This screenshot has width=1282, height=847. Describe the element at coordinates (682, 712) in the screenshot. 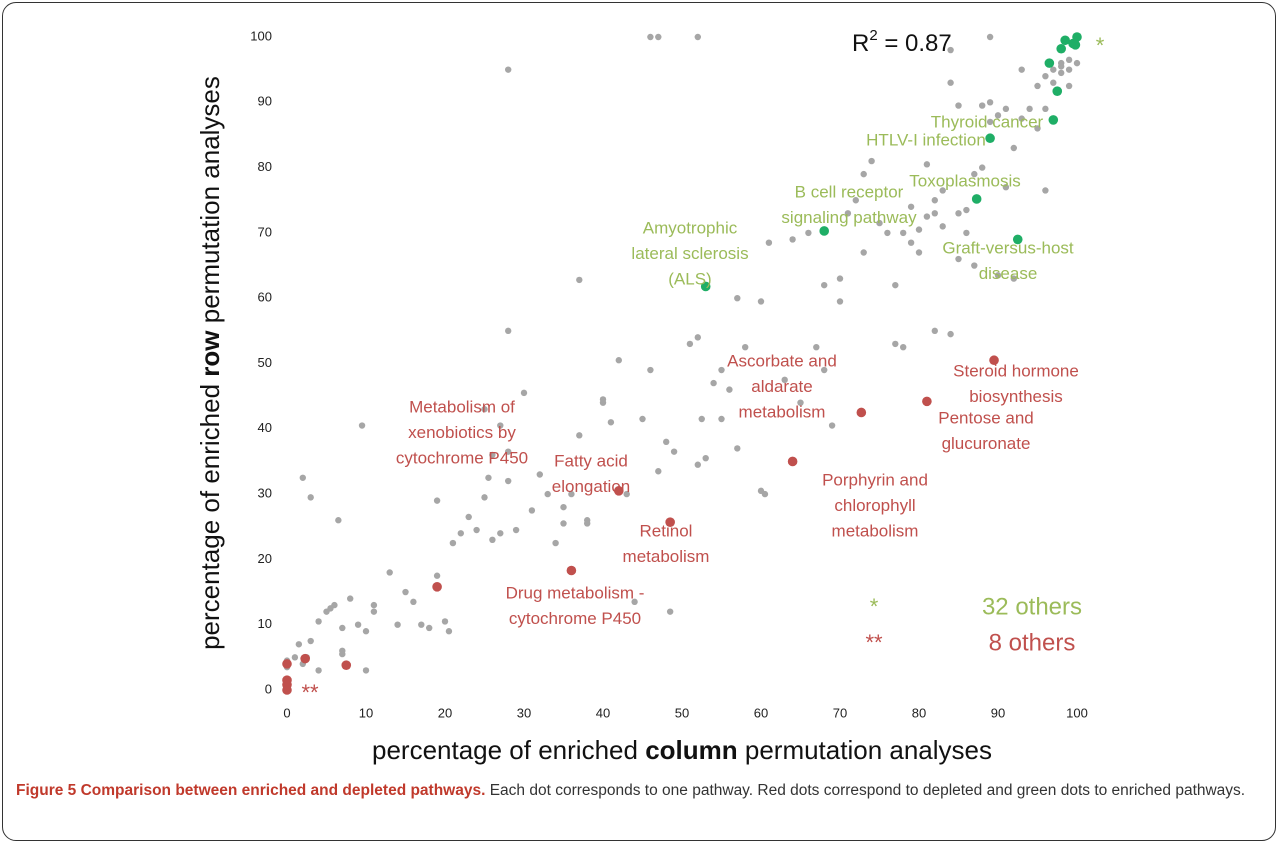

I see `x-tick-label: 50` at that location.